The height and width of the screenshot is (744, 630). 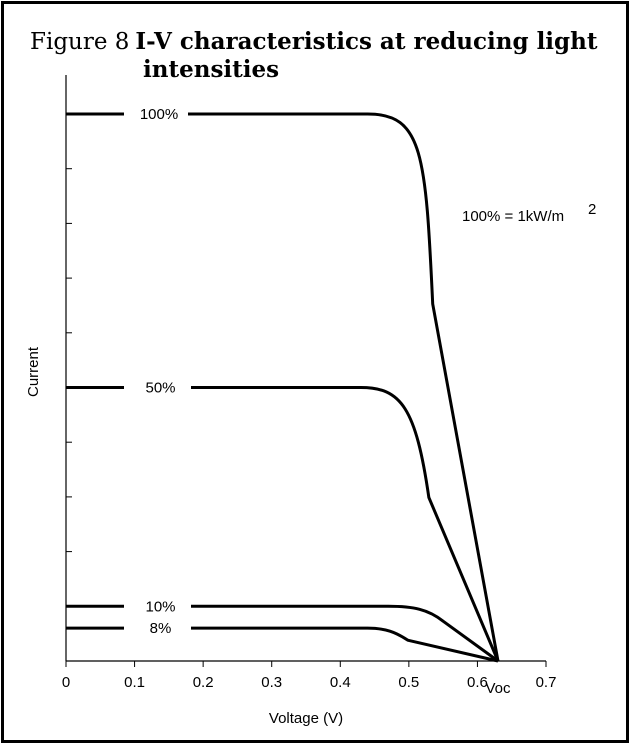 What do you see at coordinates (546, 682) in the screenshot?
I see `x-tick-label: 0.7` at bounding box center [546, 682].